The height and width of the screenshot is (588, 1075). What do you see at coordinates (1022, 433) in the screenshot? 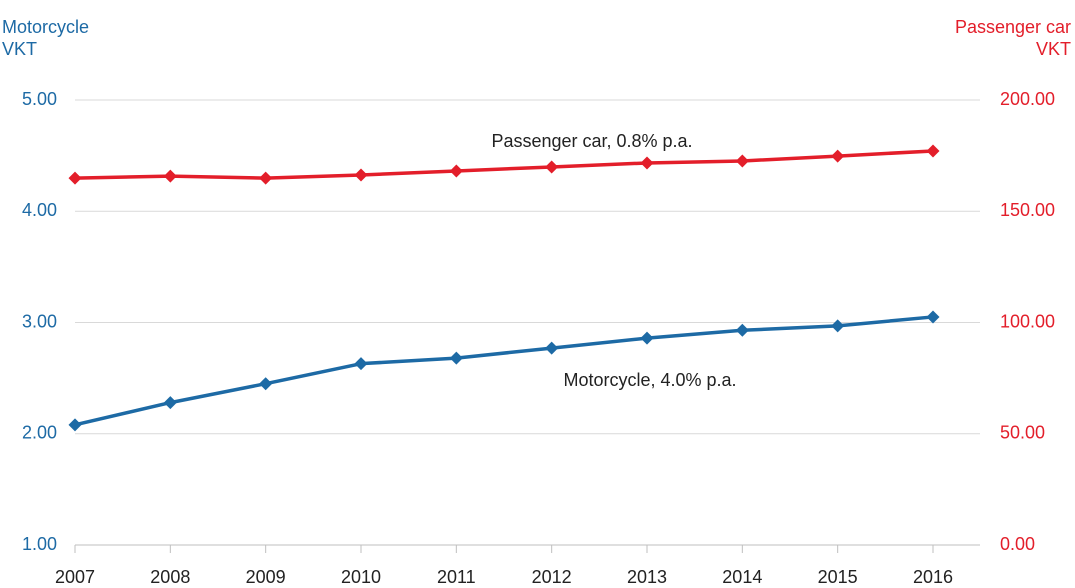
I see `y2-tick-label: 50.00` at bounding box center [1022, 433].